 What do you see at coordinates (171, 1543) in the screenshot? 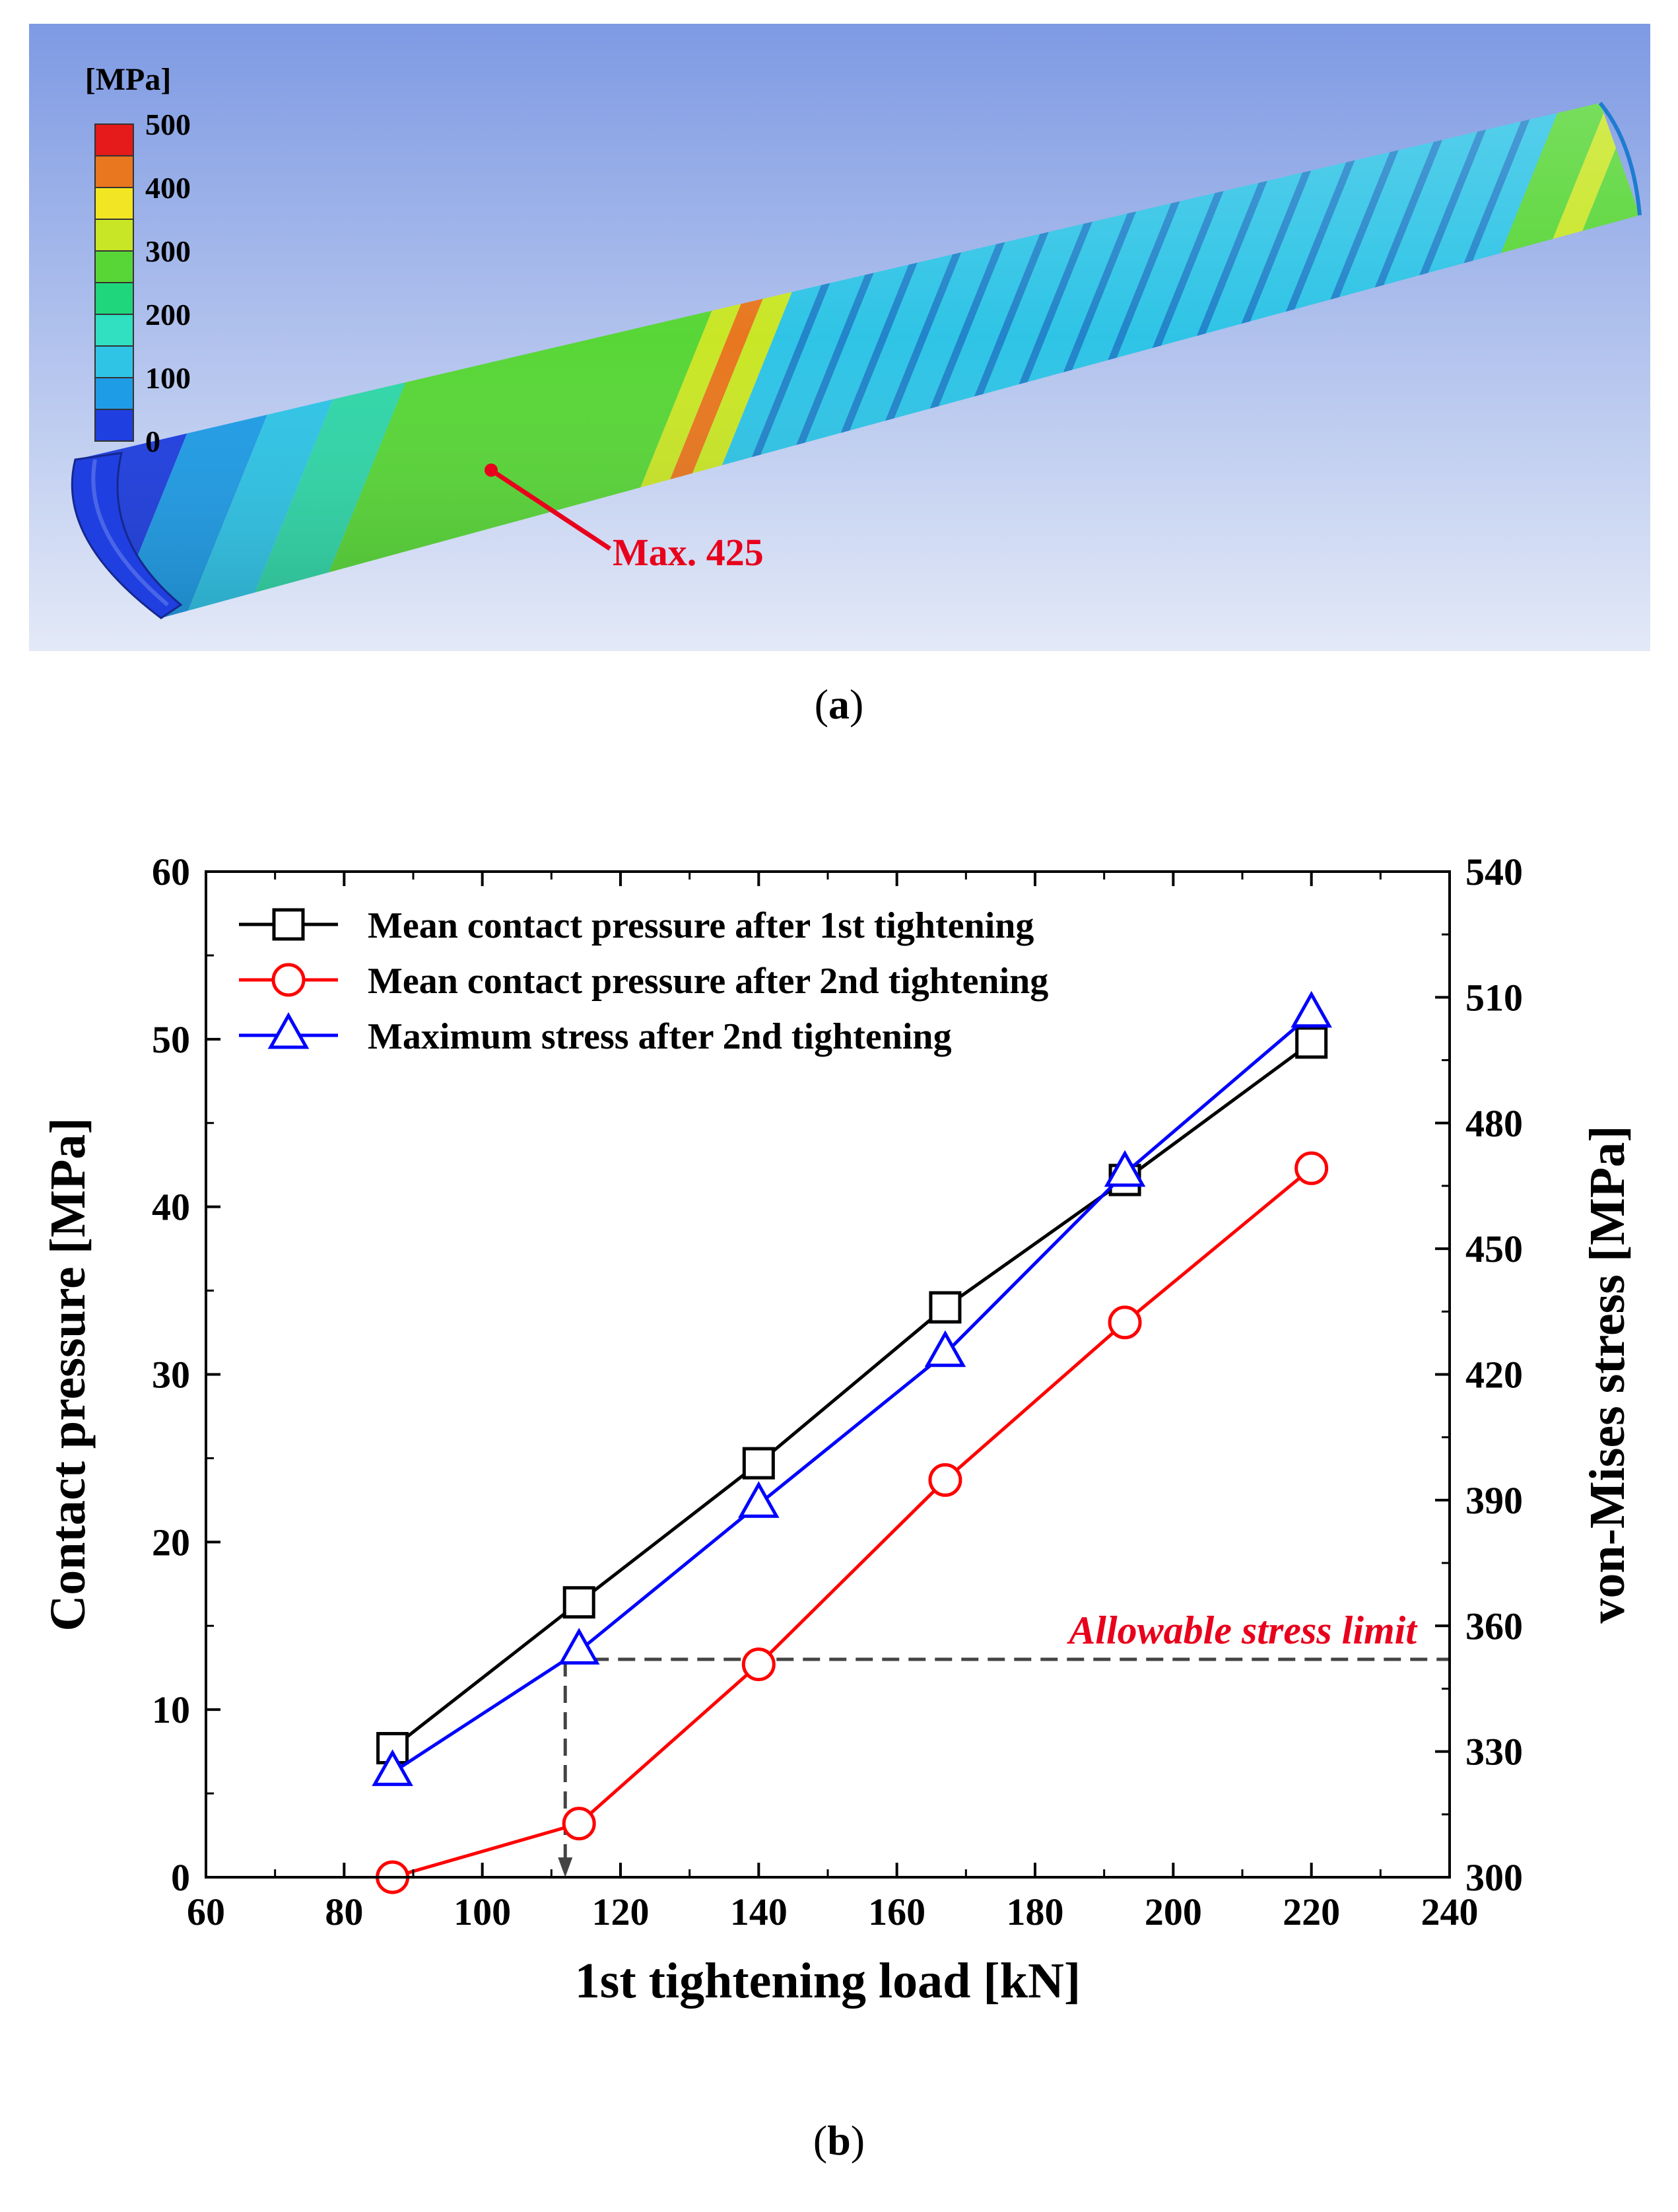
I see `y-tick-label: 20` at bounding box center [171, 1543].